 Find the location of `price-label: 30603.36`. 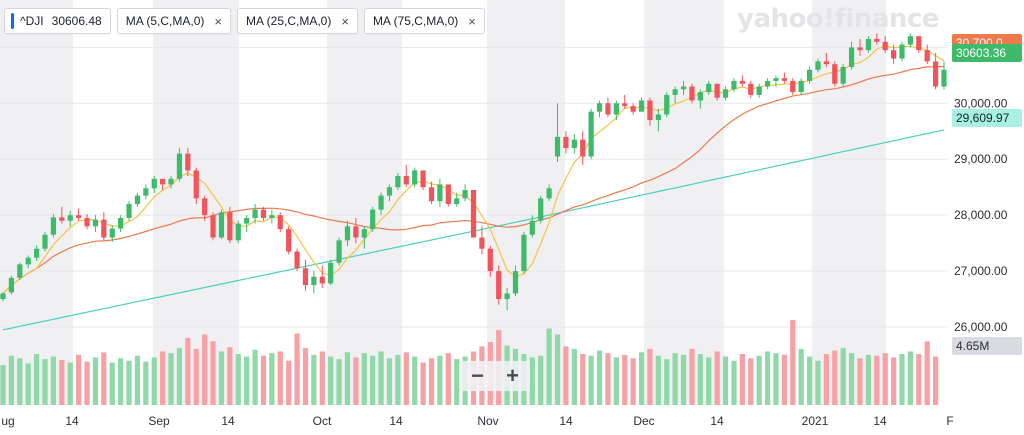

price-label: 30603.36 is located at coordinates (981, 53).